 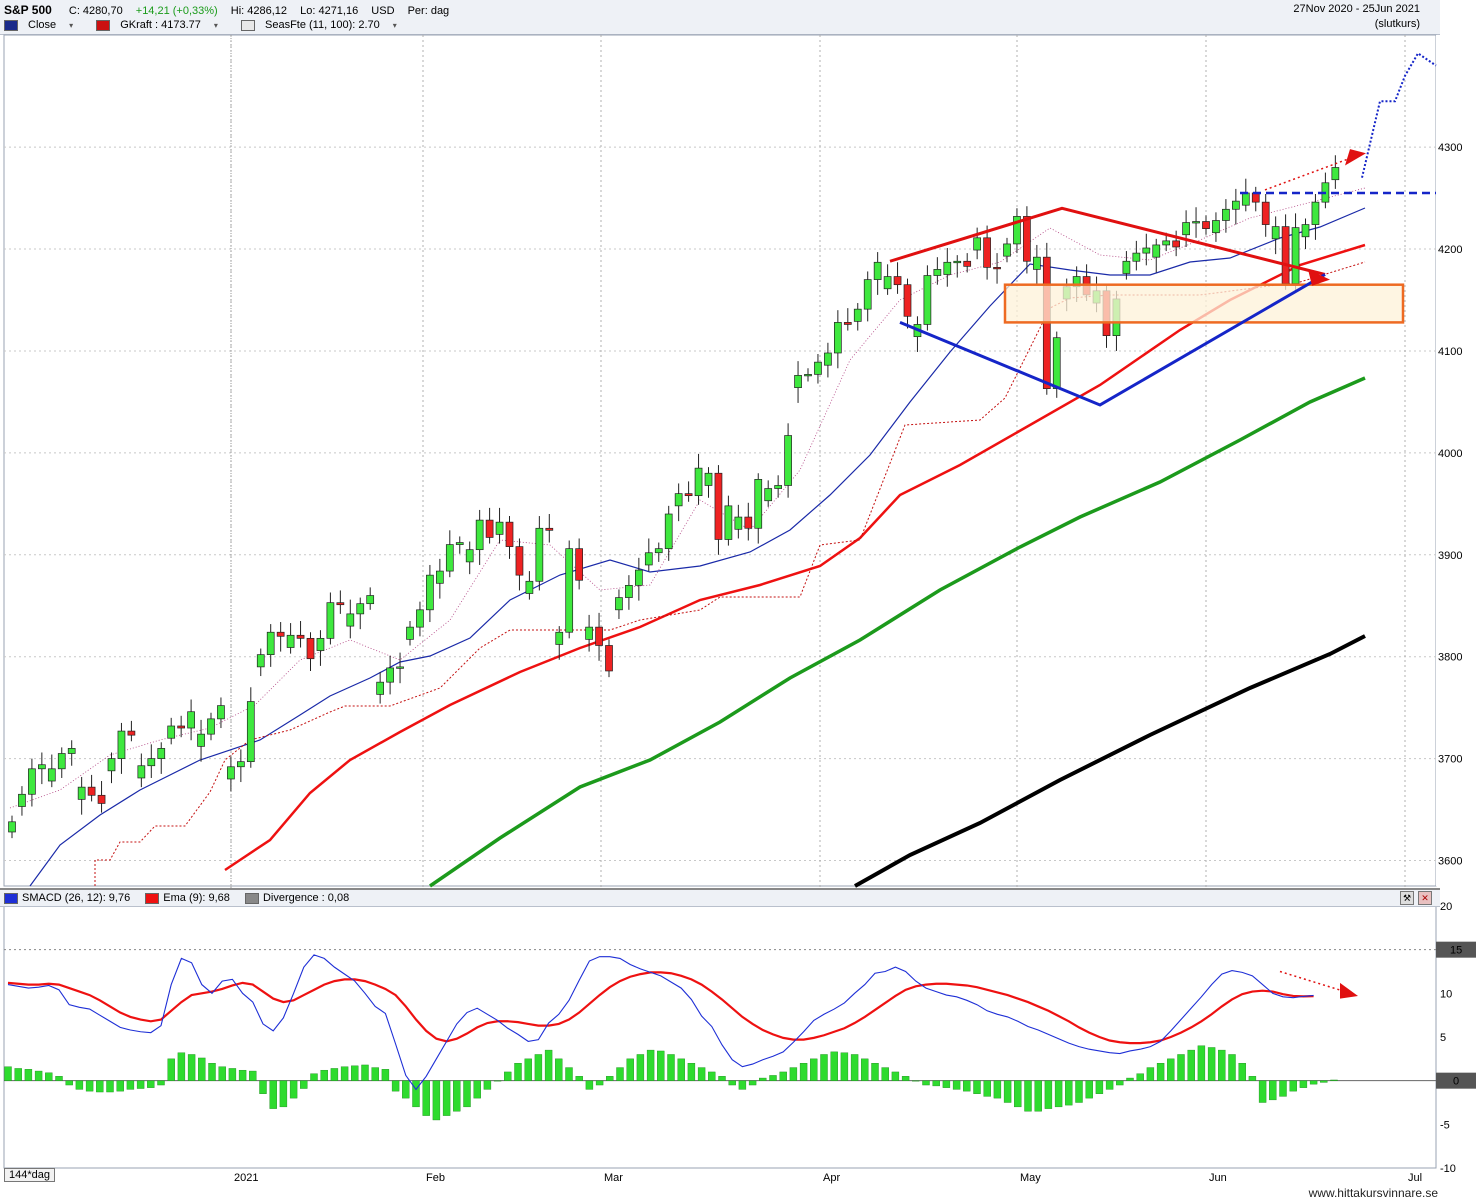 I want to click on y-tick-label: 4300, so click(x=1450, y=148).